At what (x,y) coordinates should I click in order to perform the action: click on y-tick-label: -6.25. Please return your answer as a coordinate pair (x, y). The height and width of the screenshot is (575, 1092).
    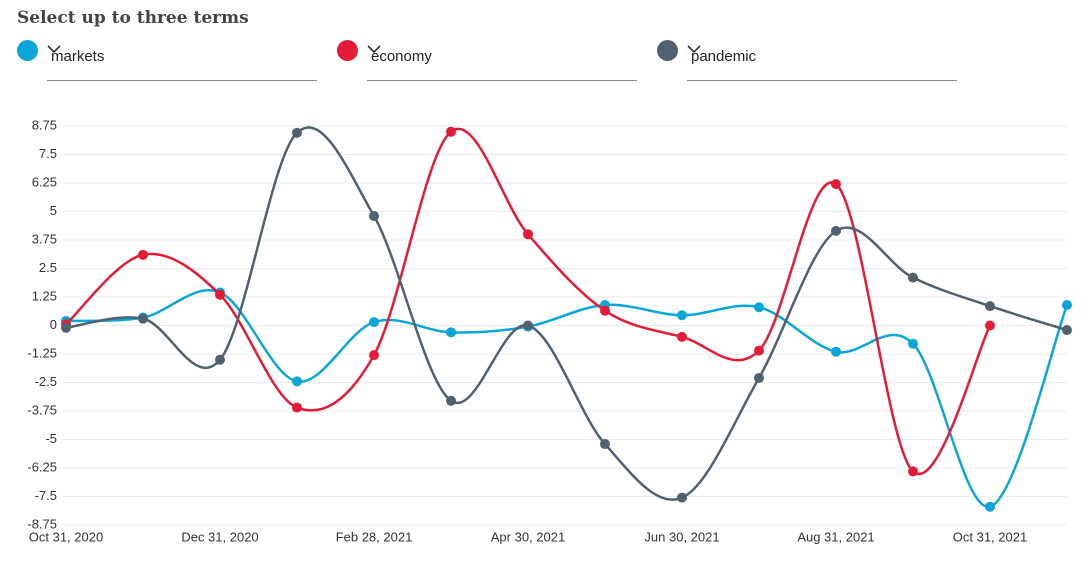
    Looking at the image, I should click on (42, 466).